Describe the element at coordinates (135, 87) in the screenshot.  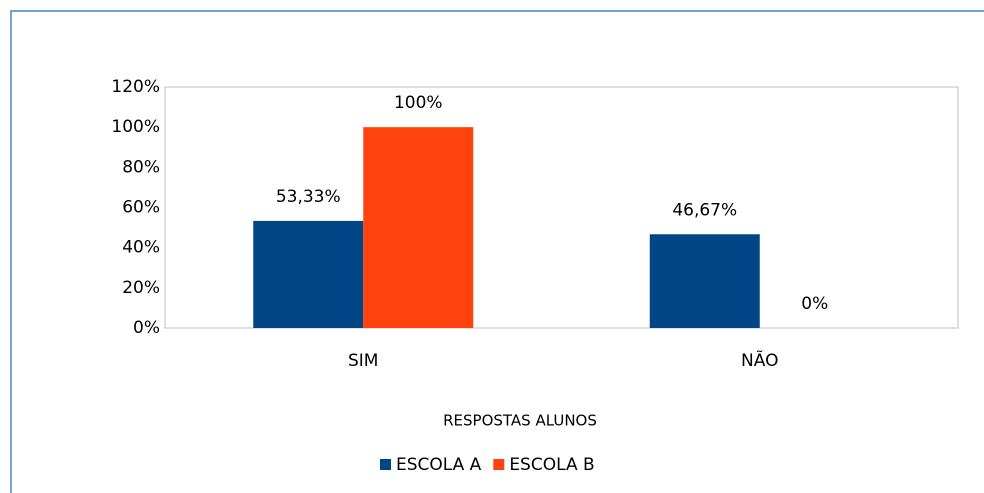
I see `y-tick-label: 120%` at that location.